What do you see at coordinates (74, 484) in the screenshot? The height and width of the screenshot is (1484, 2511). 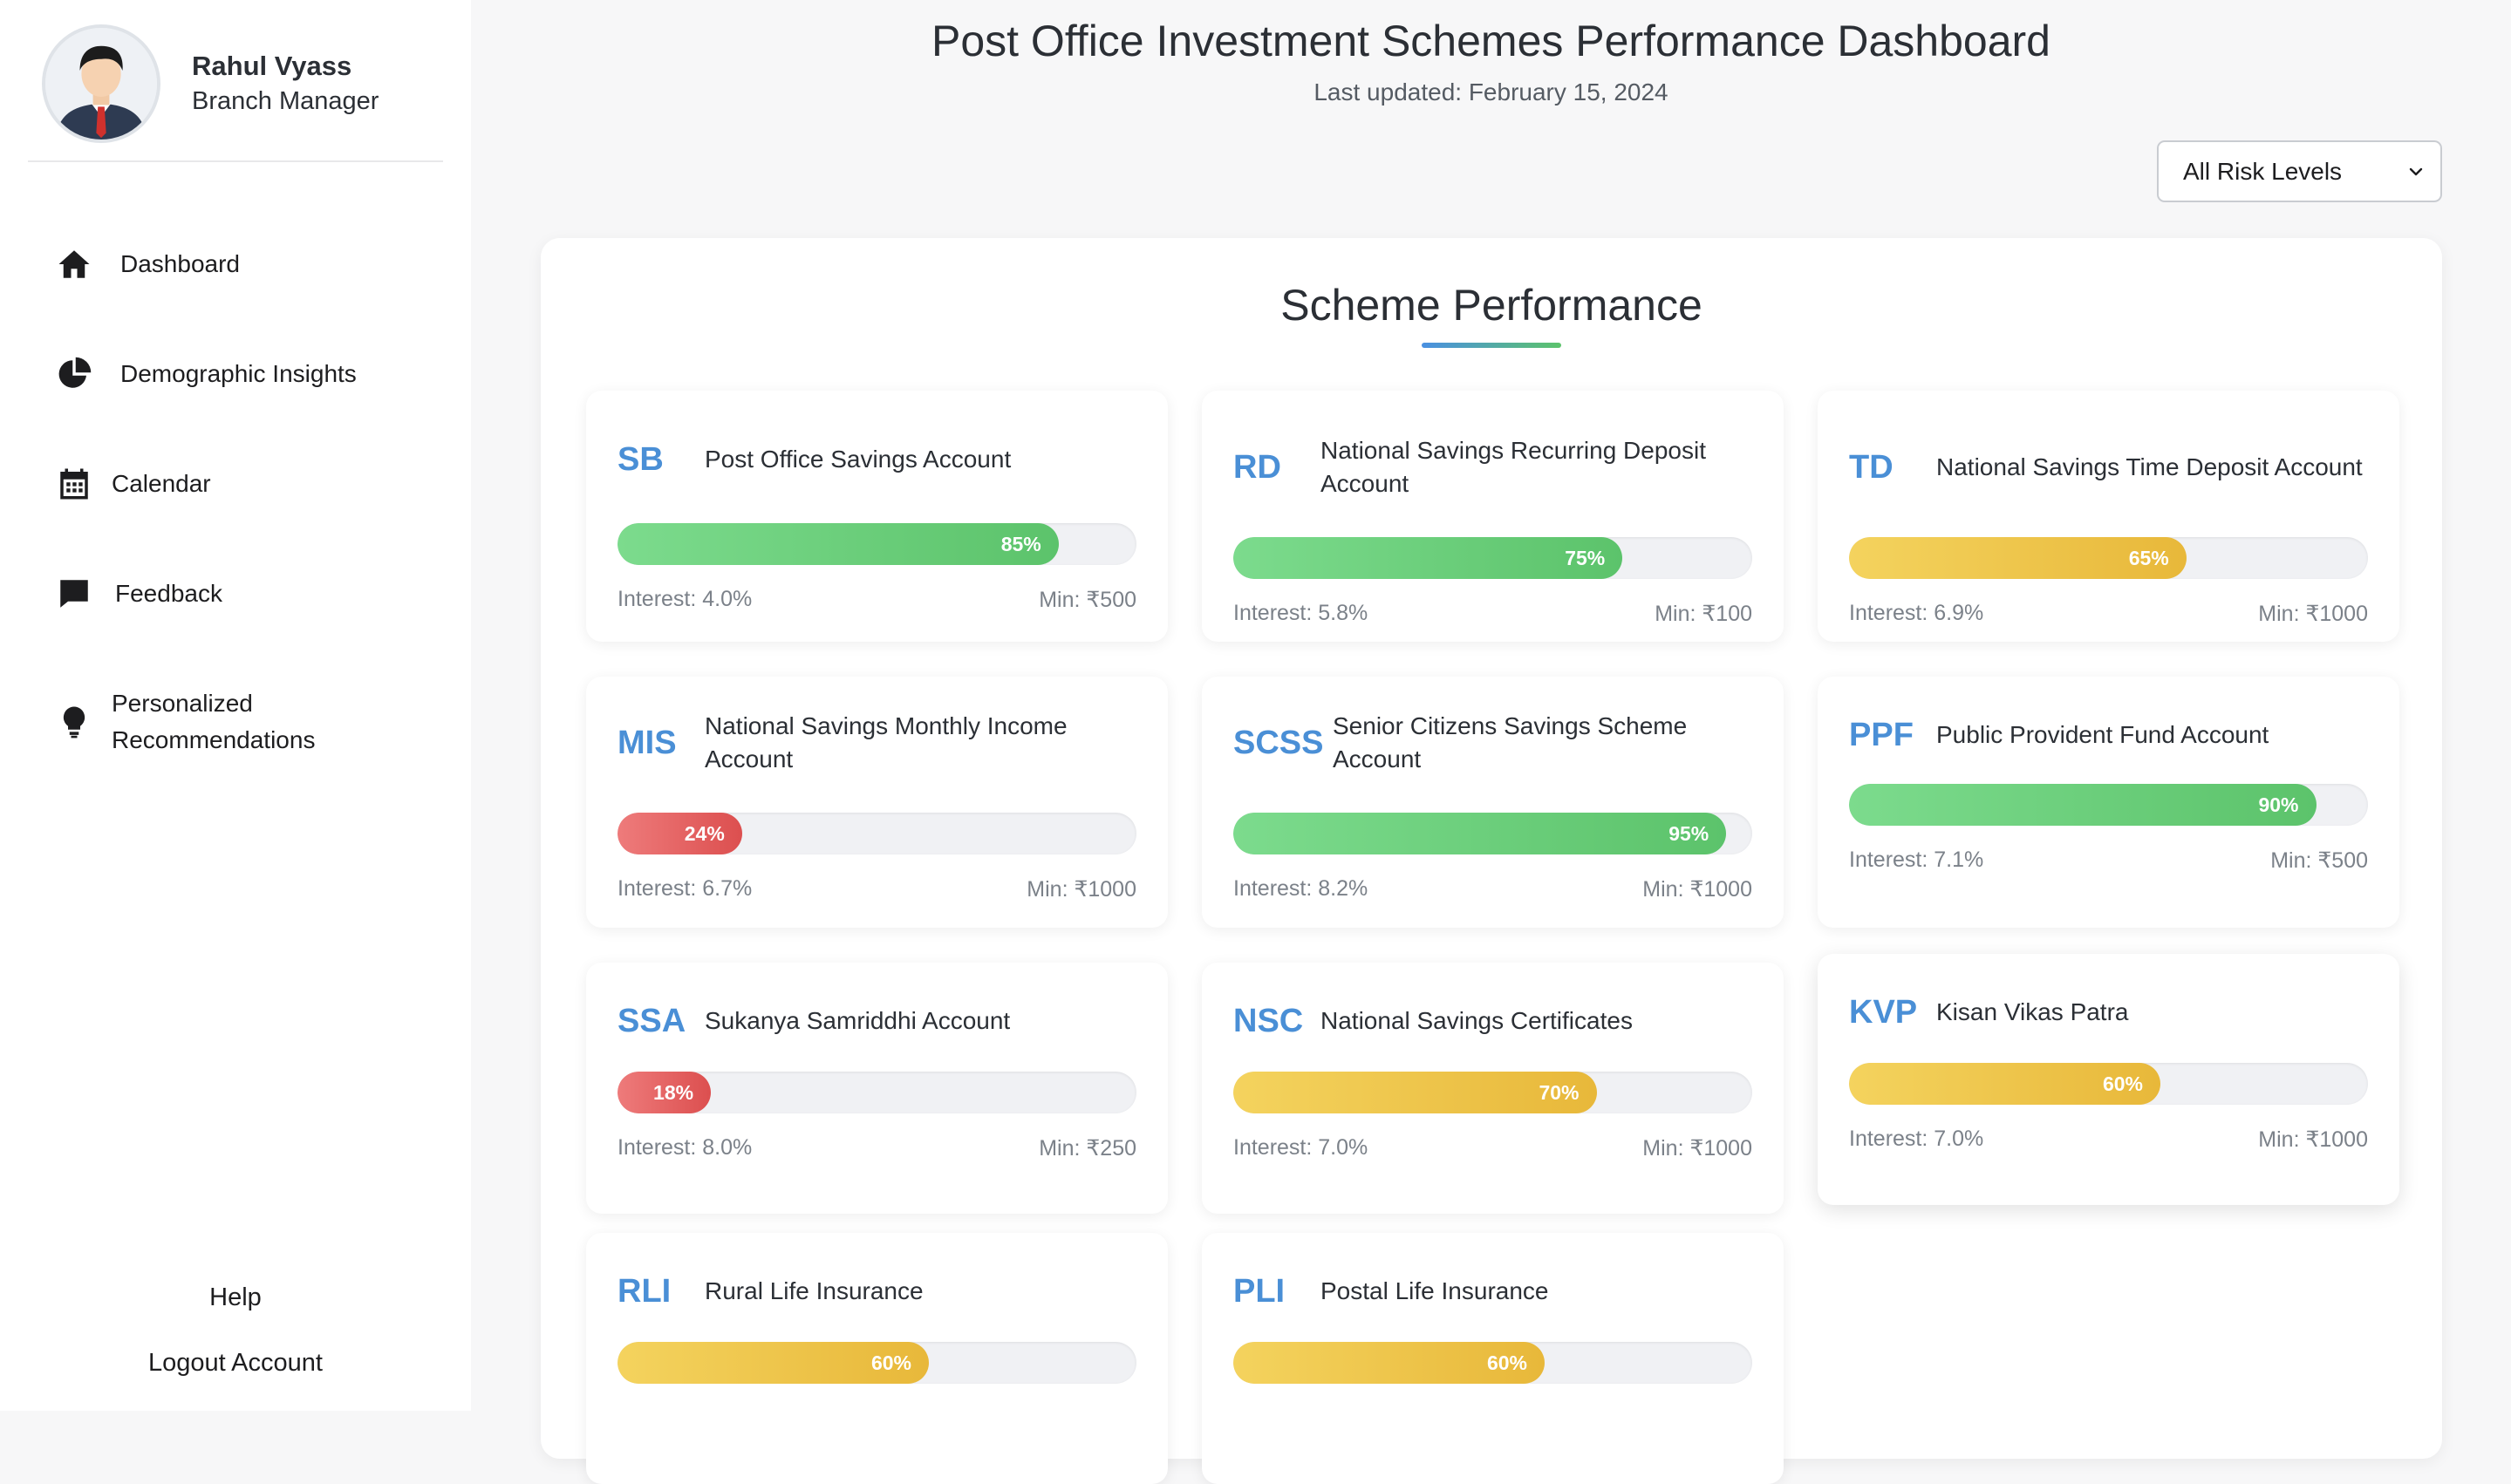 I see `calendar-icon` at bounding box center [74, 484].